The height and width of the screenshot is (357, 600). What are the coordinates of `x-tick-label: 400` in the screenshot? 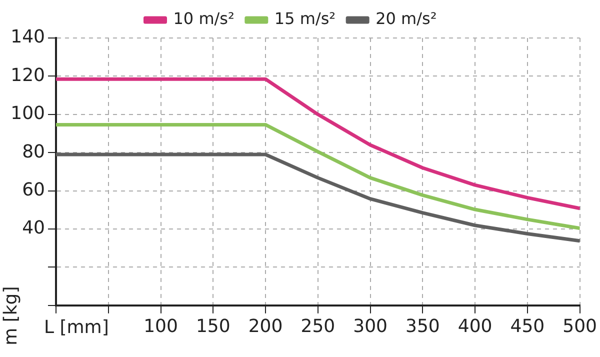 It's located at (475, 326).